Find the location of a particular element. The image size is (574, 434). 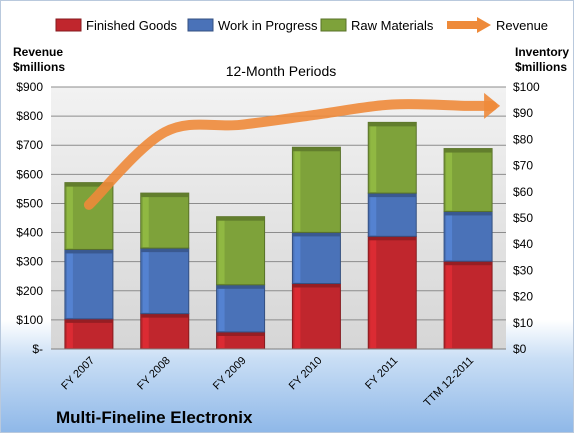

right-tick-label: $0 is located at coordinates (520, 349).